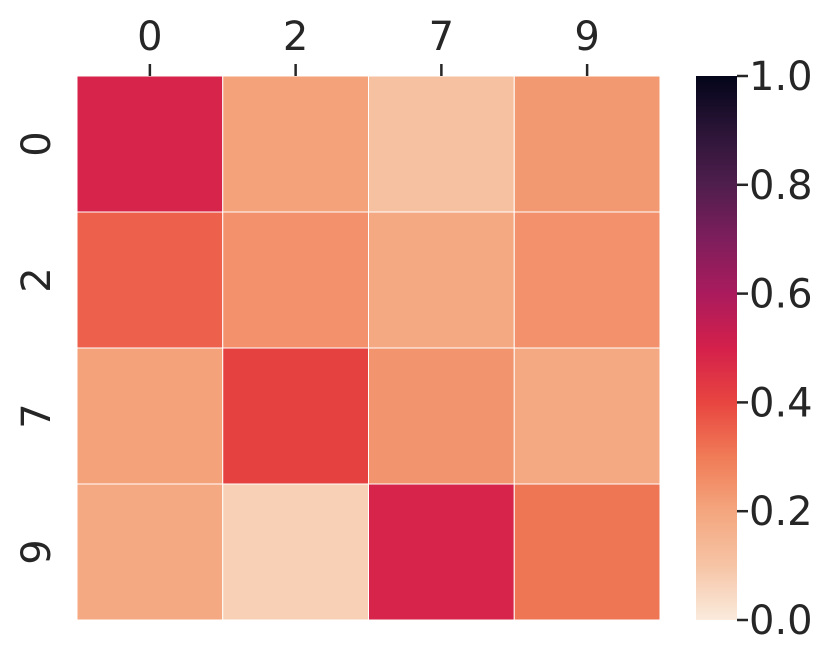 The image size is (830, 663). Describe the element at coordinates (37, 347) in the screenshot. I see `y-axis: 0 2 7 9` at that location.